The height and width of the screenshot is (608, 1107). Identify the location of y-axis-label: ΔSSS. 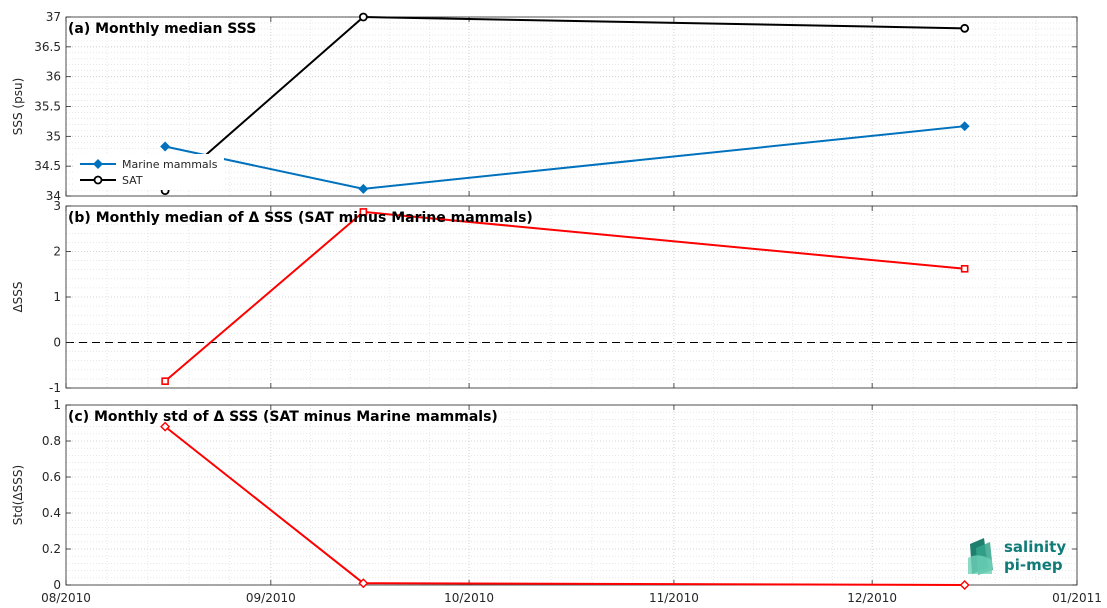
(18, 296).